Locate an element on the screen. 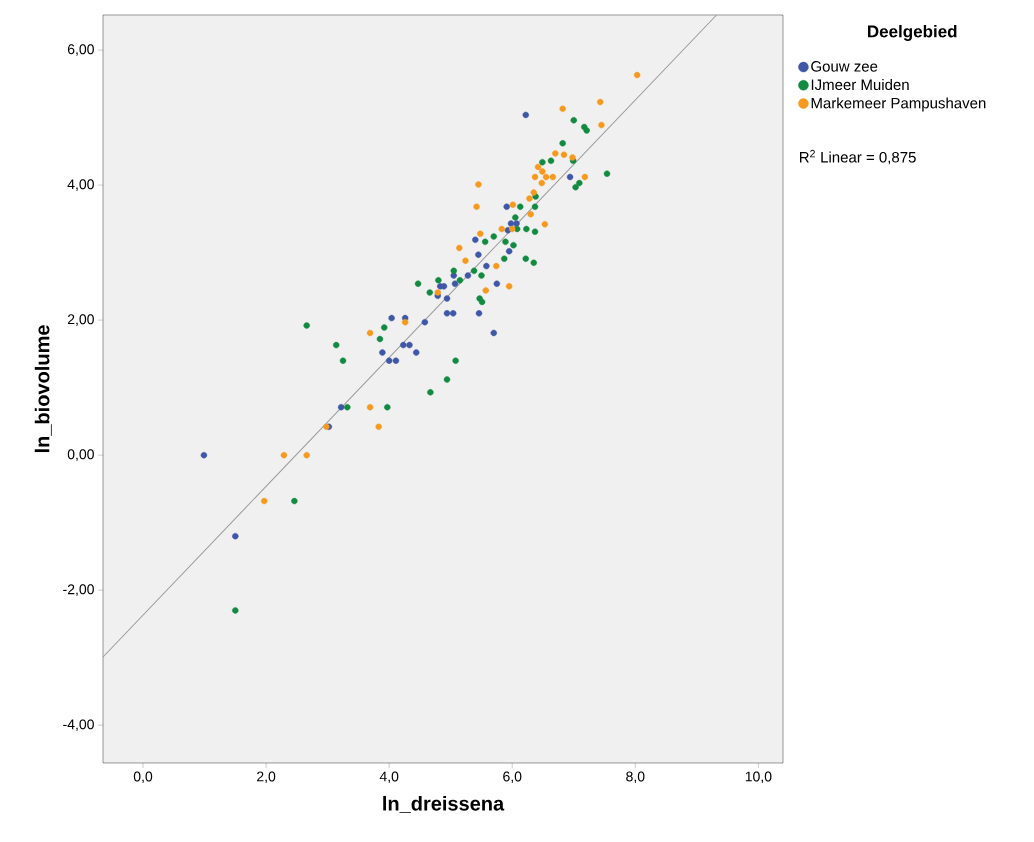 This screenshot has width=1034, height=842. x-tick-label: 10,0 is located at coordinates (758, 777).